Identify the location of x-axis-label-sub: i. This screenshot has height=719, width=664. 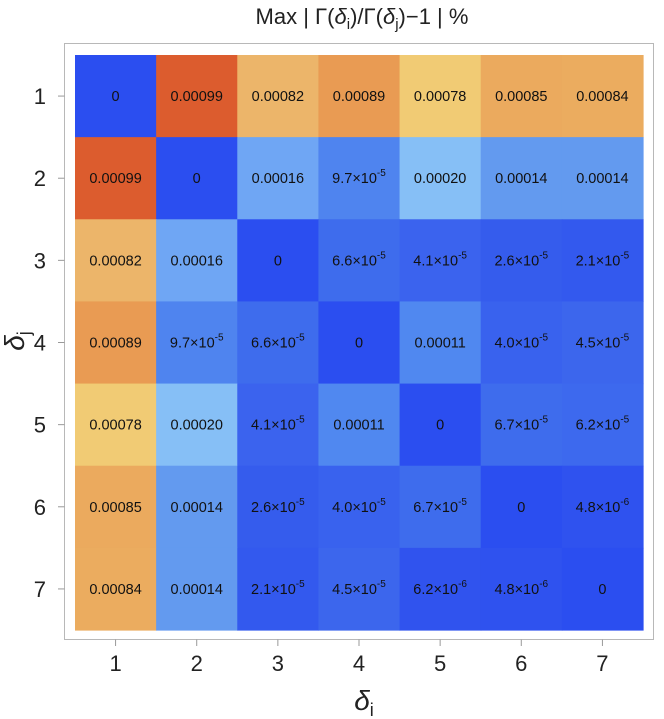
(372, 709).